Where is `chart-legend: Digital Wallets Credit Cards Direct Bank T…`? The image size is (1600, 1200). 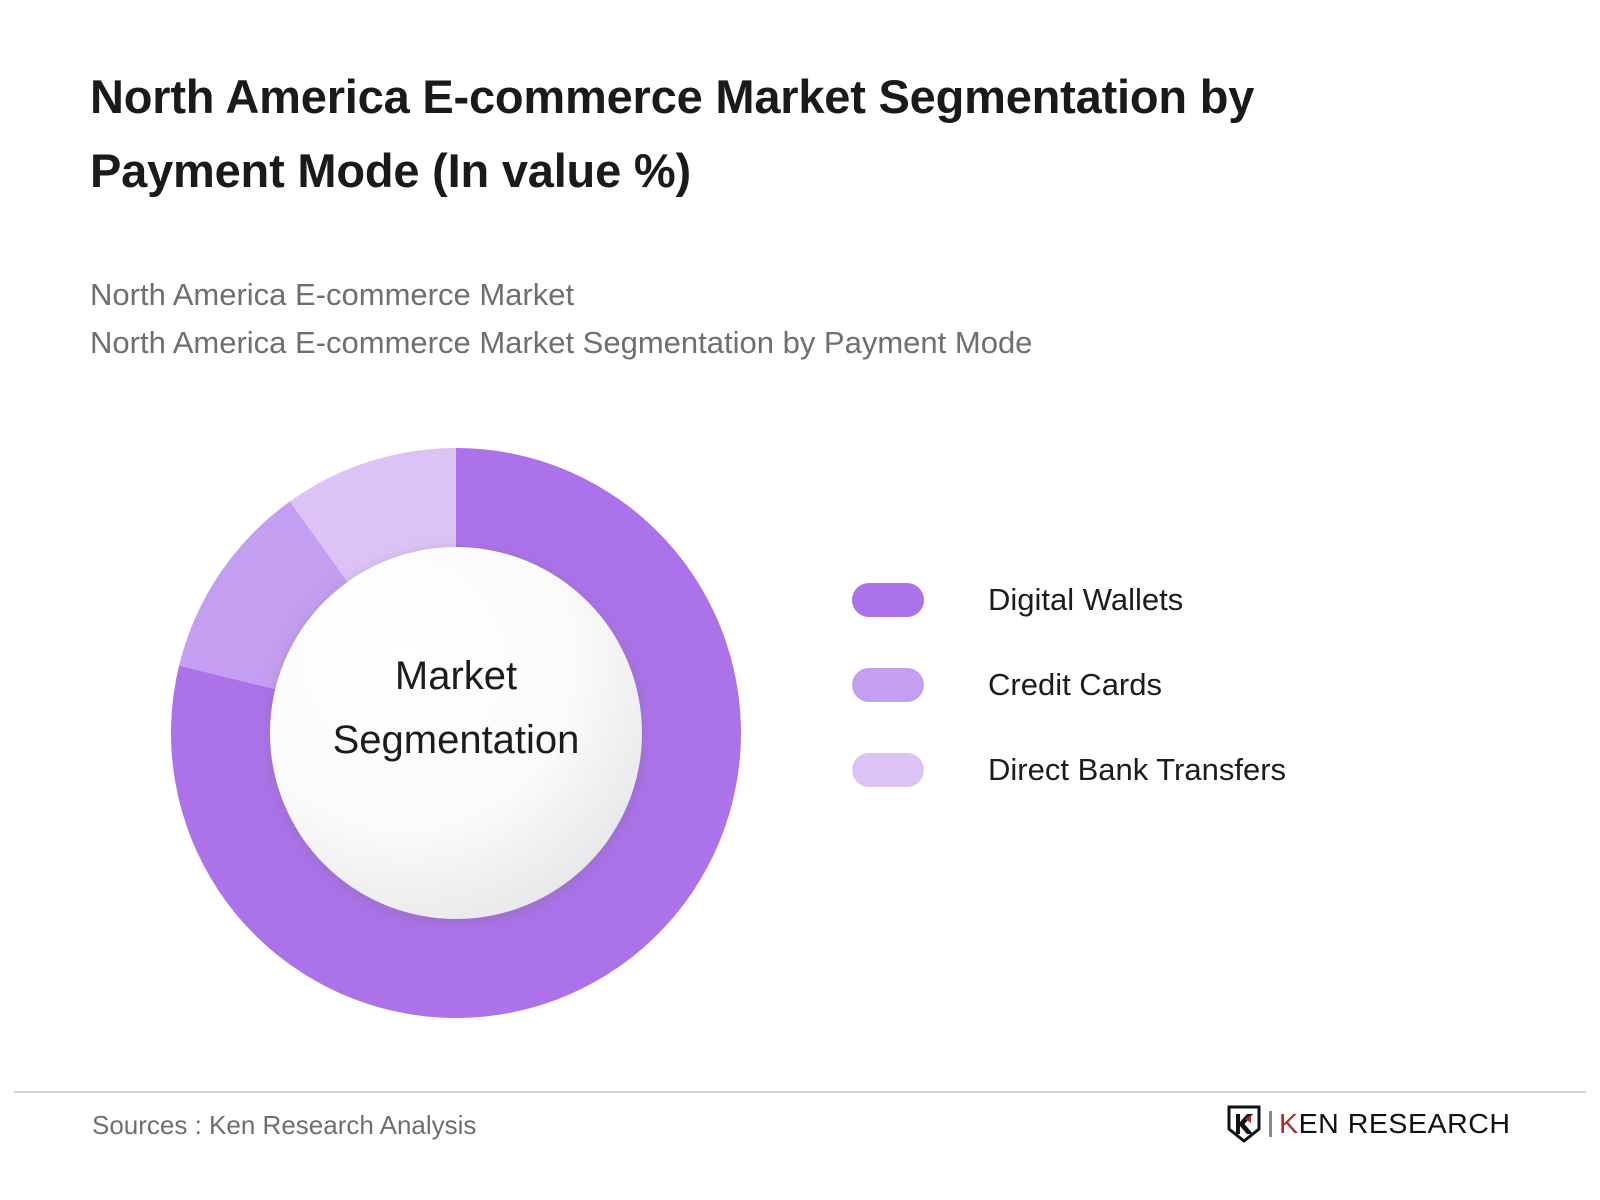
chart-legend: Digital Wallets Credit Cards Direct Bank T… is located at coordinates (1069, 685).